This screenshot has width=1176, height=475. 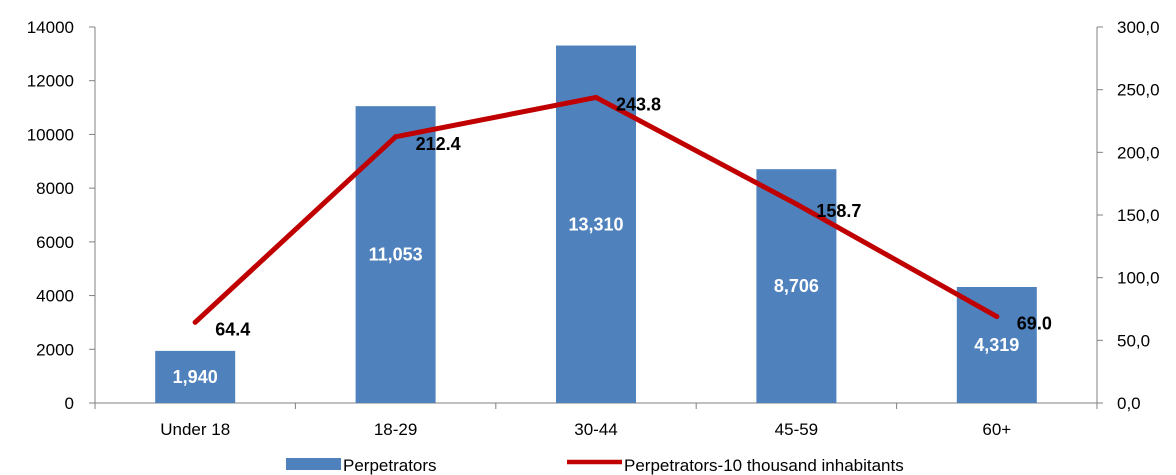 I want to click on x-category-label: 60+, so click(x=996, y=429).